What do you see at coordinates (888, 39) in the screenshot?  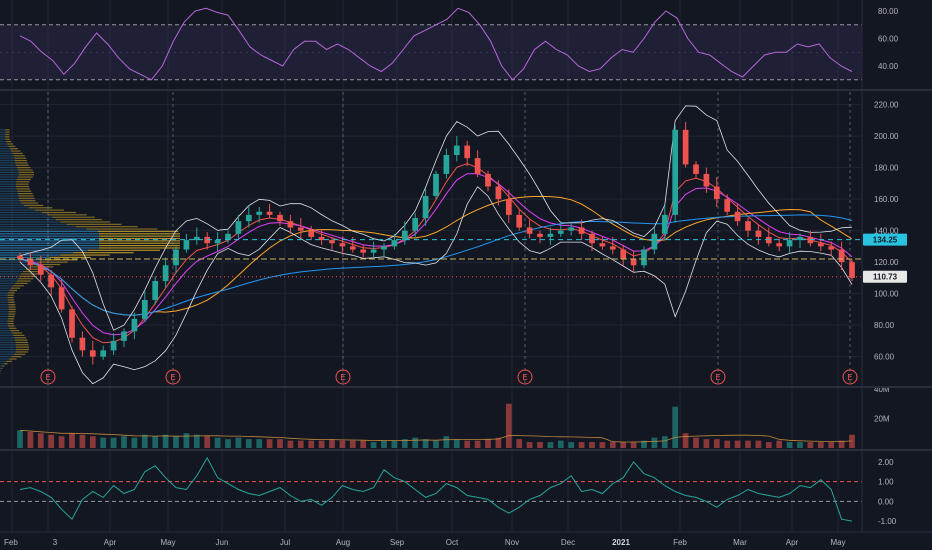 I see `rsi-tick-label: 60.00` at bounding box center [888, 39].